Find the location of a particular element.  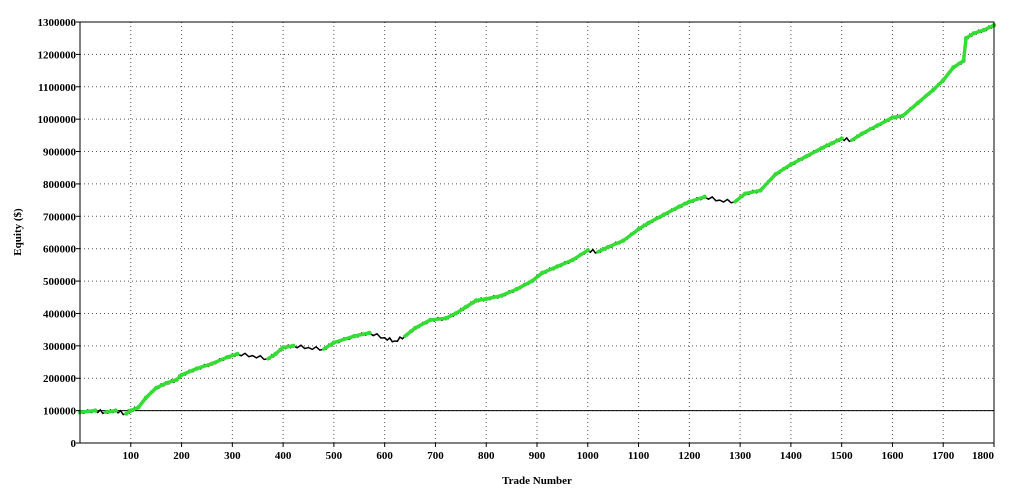

x-tick-label: 1800 is located at coordinates (983, 456).